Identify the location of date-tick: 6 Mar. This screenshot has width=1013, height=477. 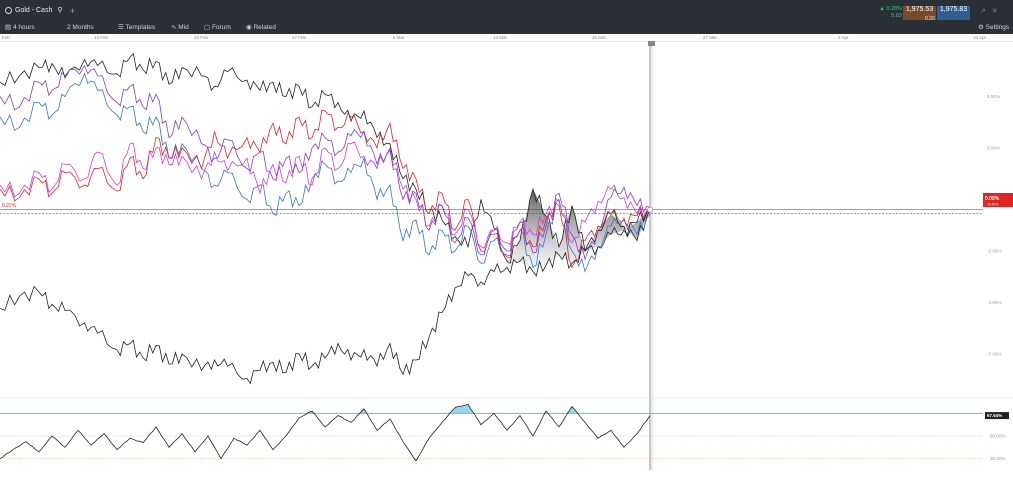
(399, 37).